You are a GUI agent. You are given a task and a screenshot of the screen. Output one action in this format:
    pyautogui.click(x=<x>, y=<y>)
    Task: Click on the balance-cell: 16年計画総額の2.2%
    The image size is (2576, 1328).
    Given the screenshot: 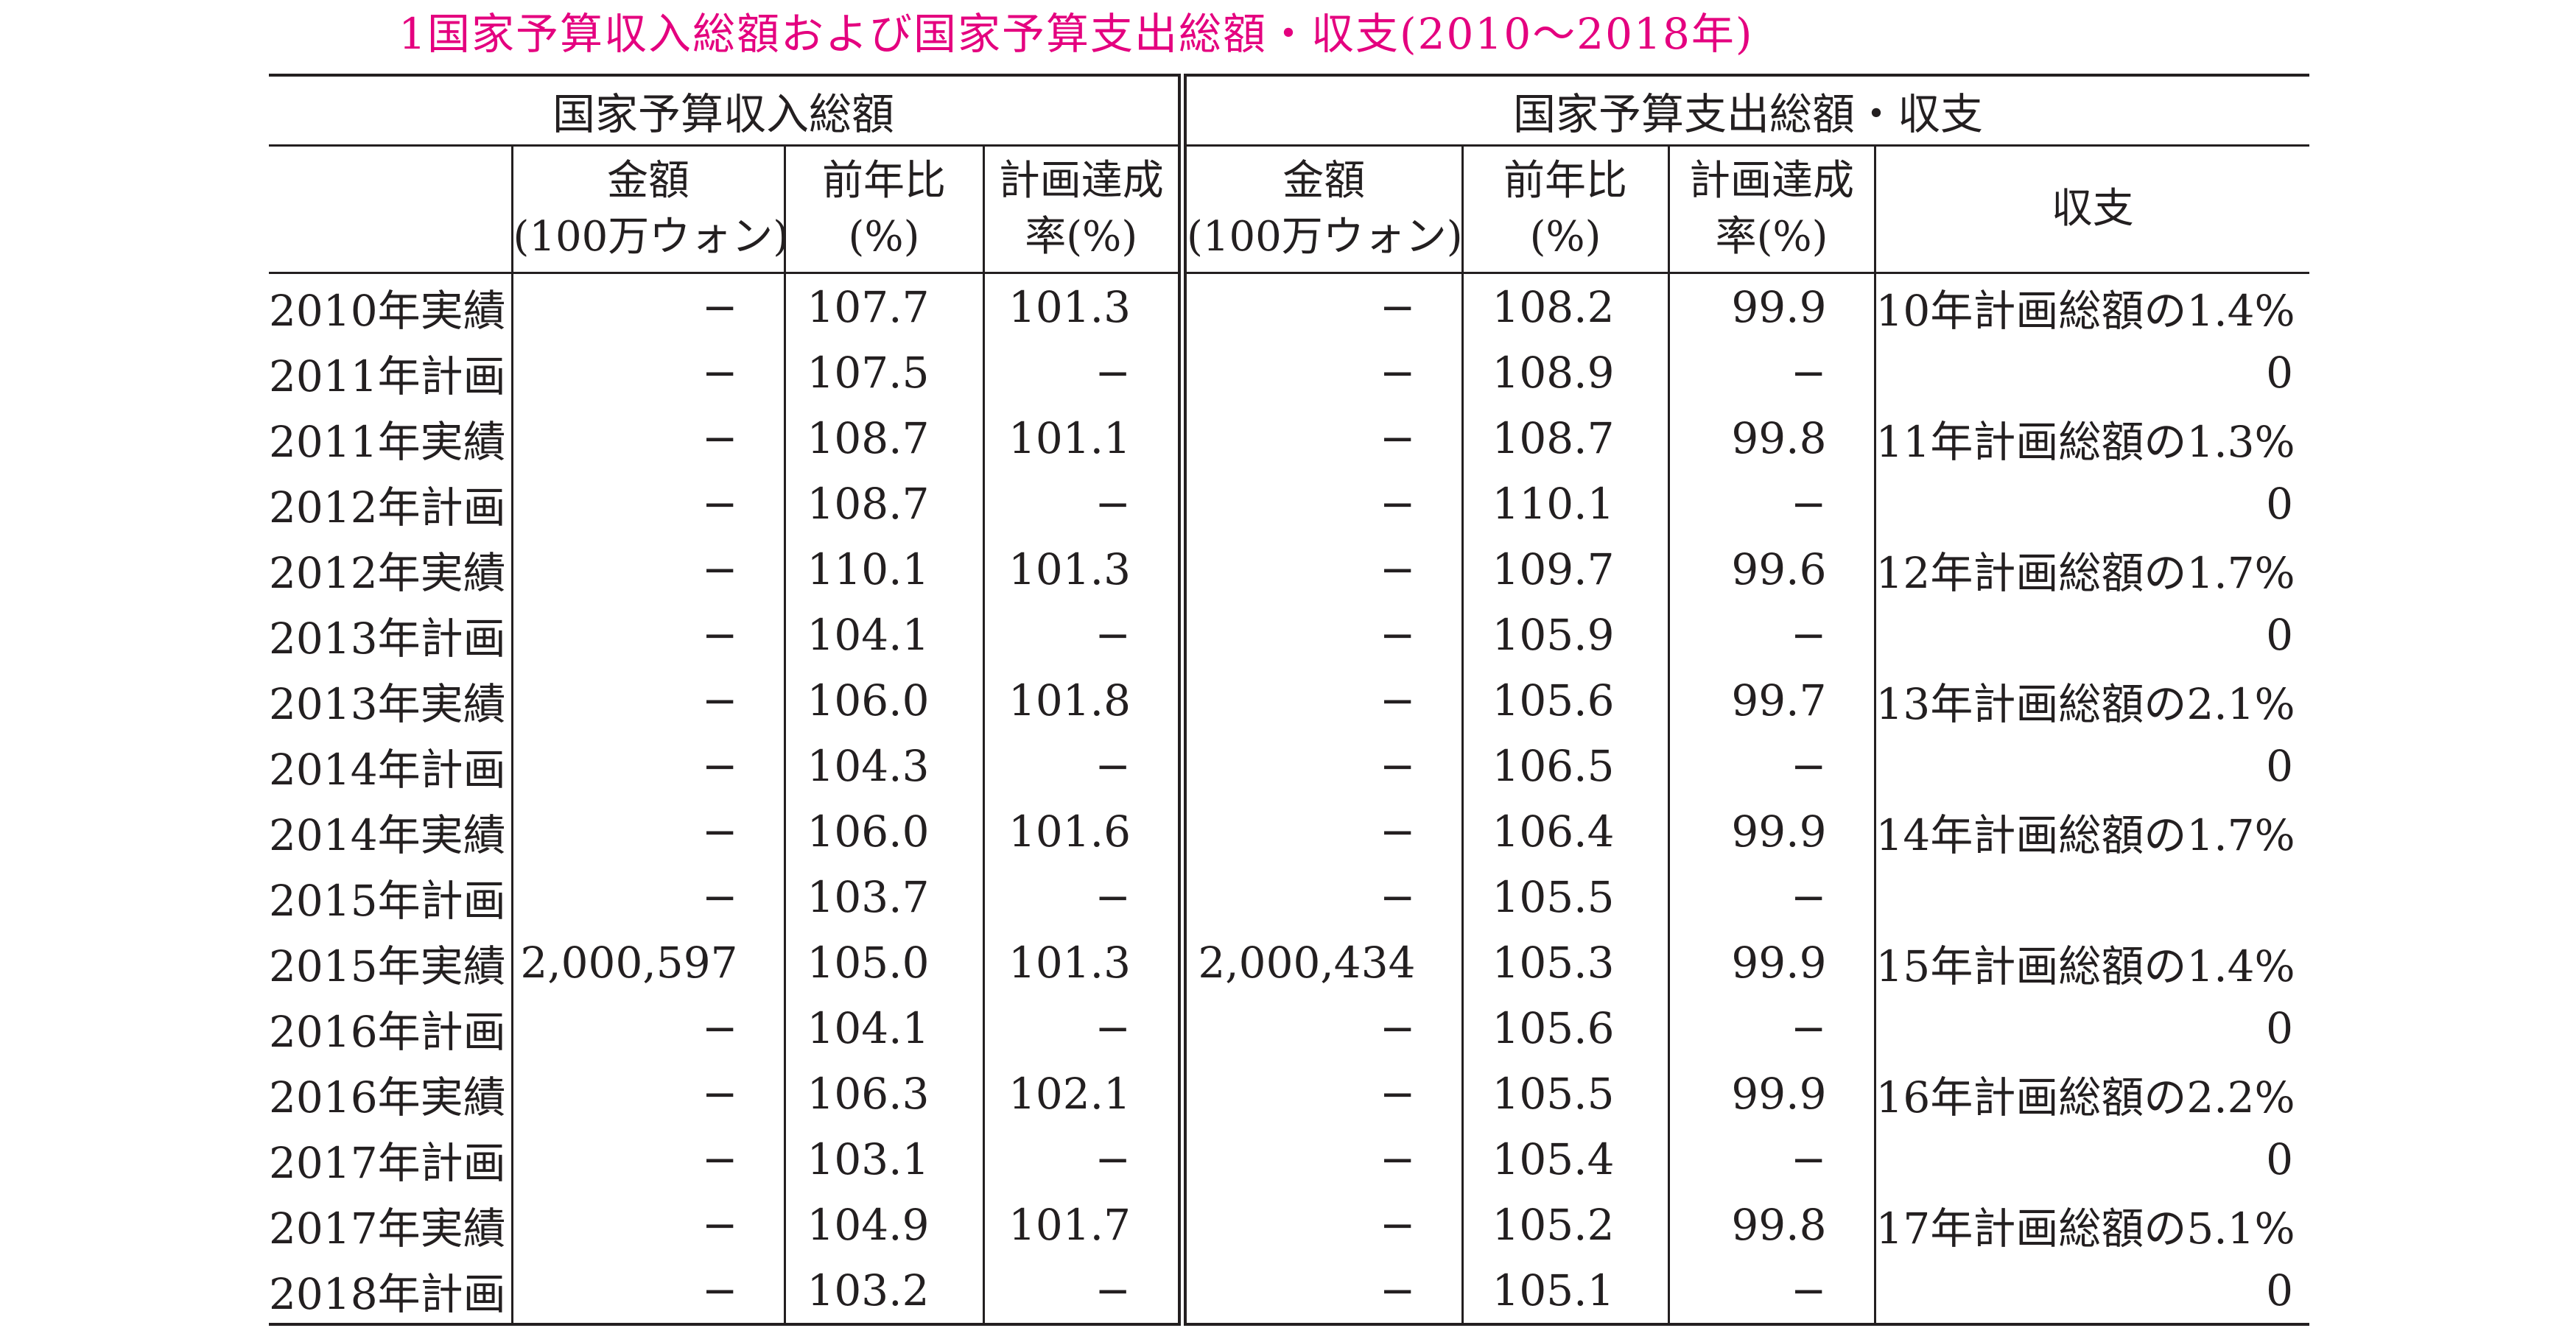 What is the action you would take?
    pyautogui.click(x=2091, y=1093)
    